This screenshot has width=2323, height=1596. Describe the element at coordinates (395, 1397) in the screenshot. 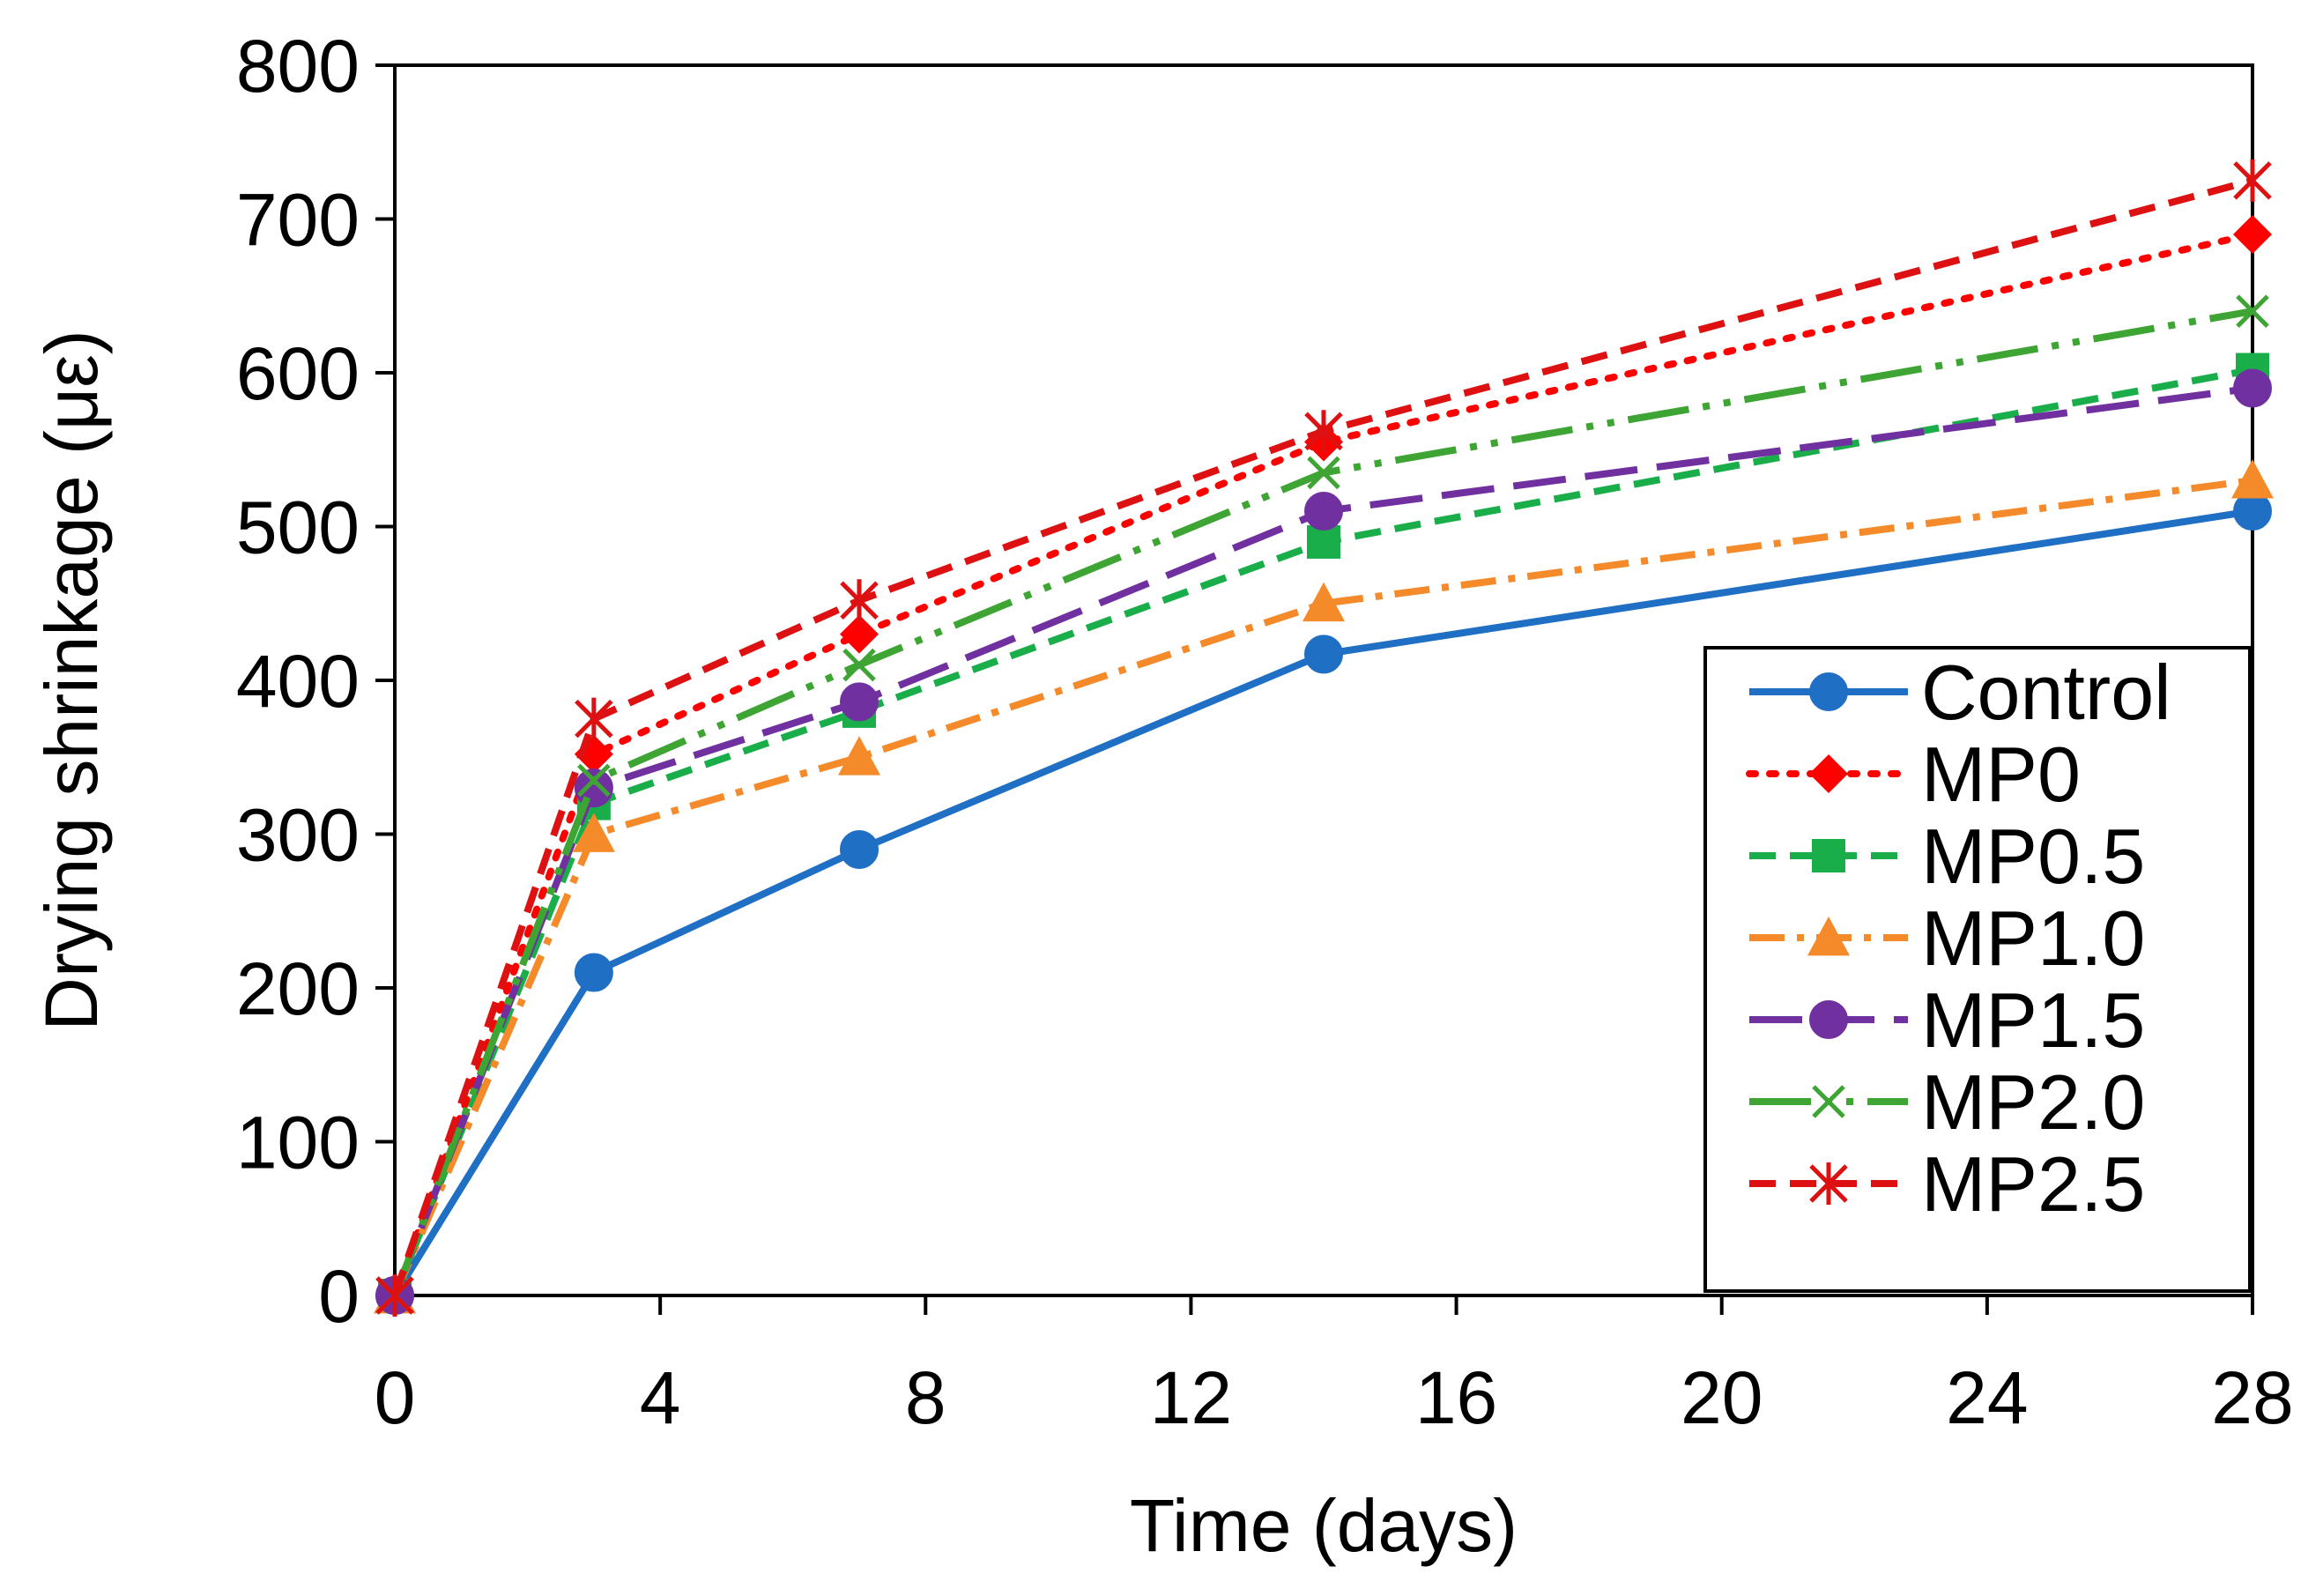

I see `x-tick-label: 0` at that location.